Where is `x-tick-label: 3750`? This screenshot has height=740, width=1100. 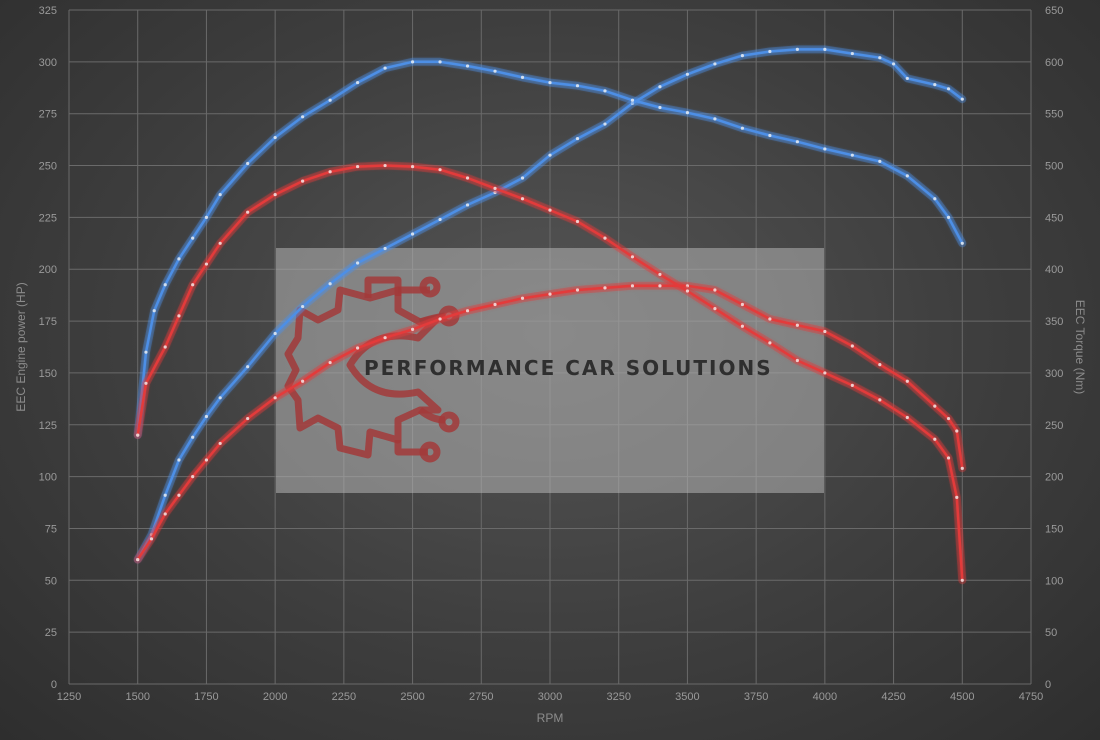
x-tick-label: 3750 is located at coordinates (756, 697).